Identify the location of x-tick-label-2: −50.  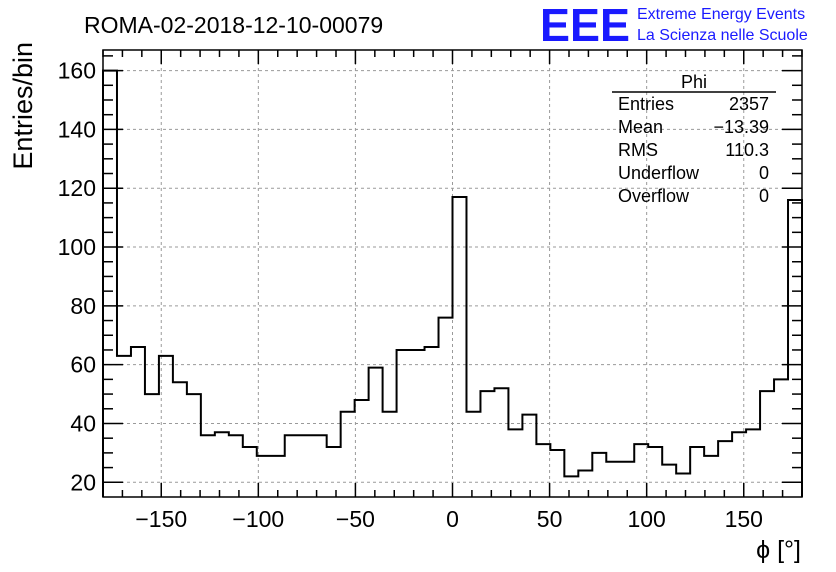
(355, 519).